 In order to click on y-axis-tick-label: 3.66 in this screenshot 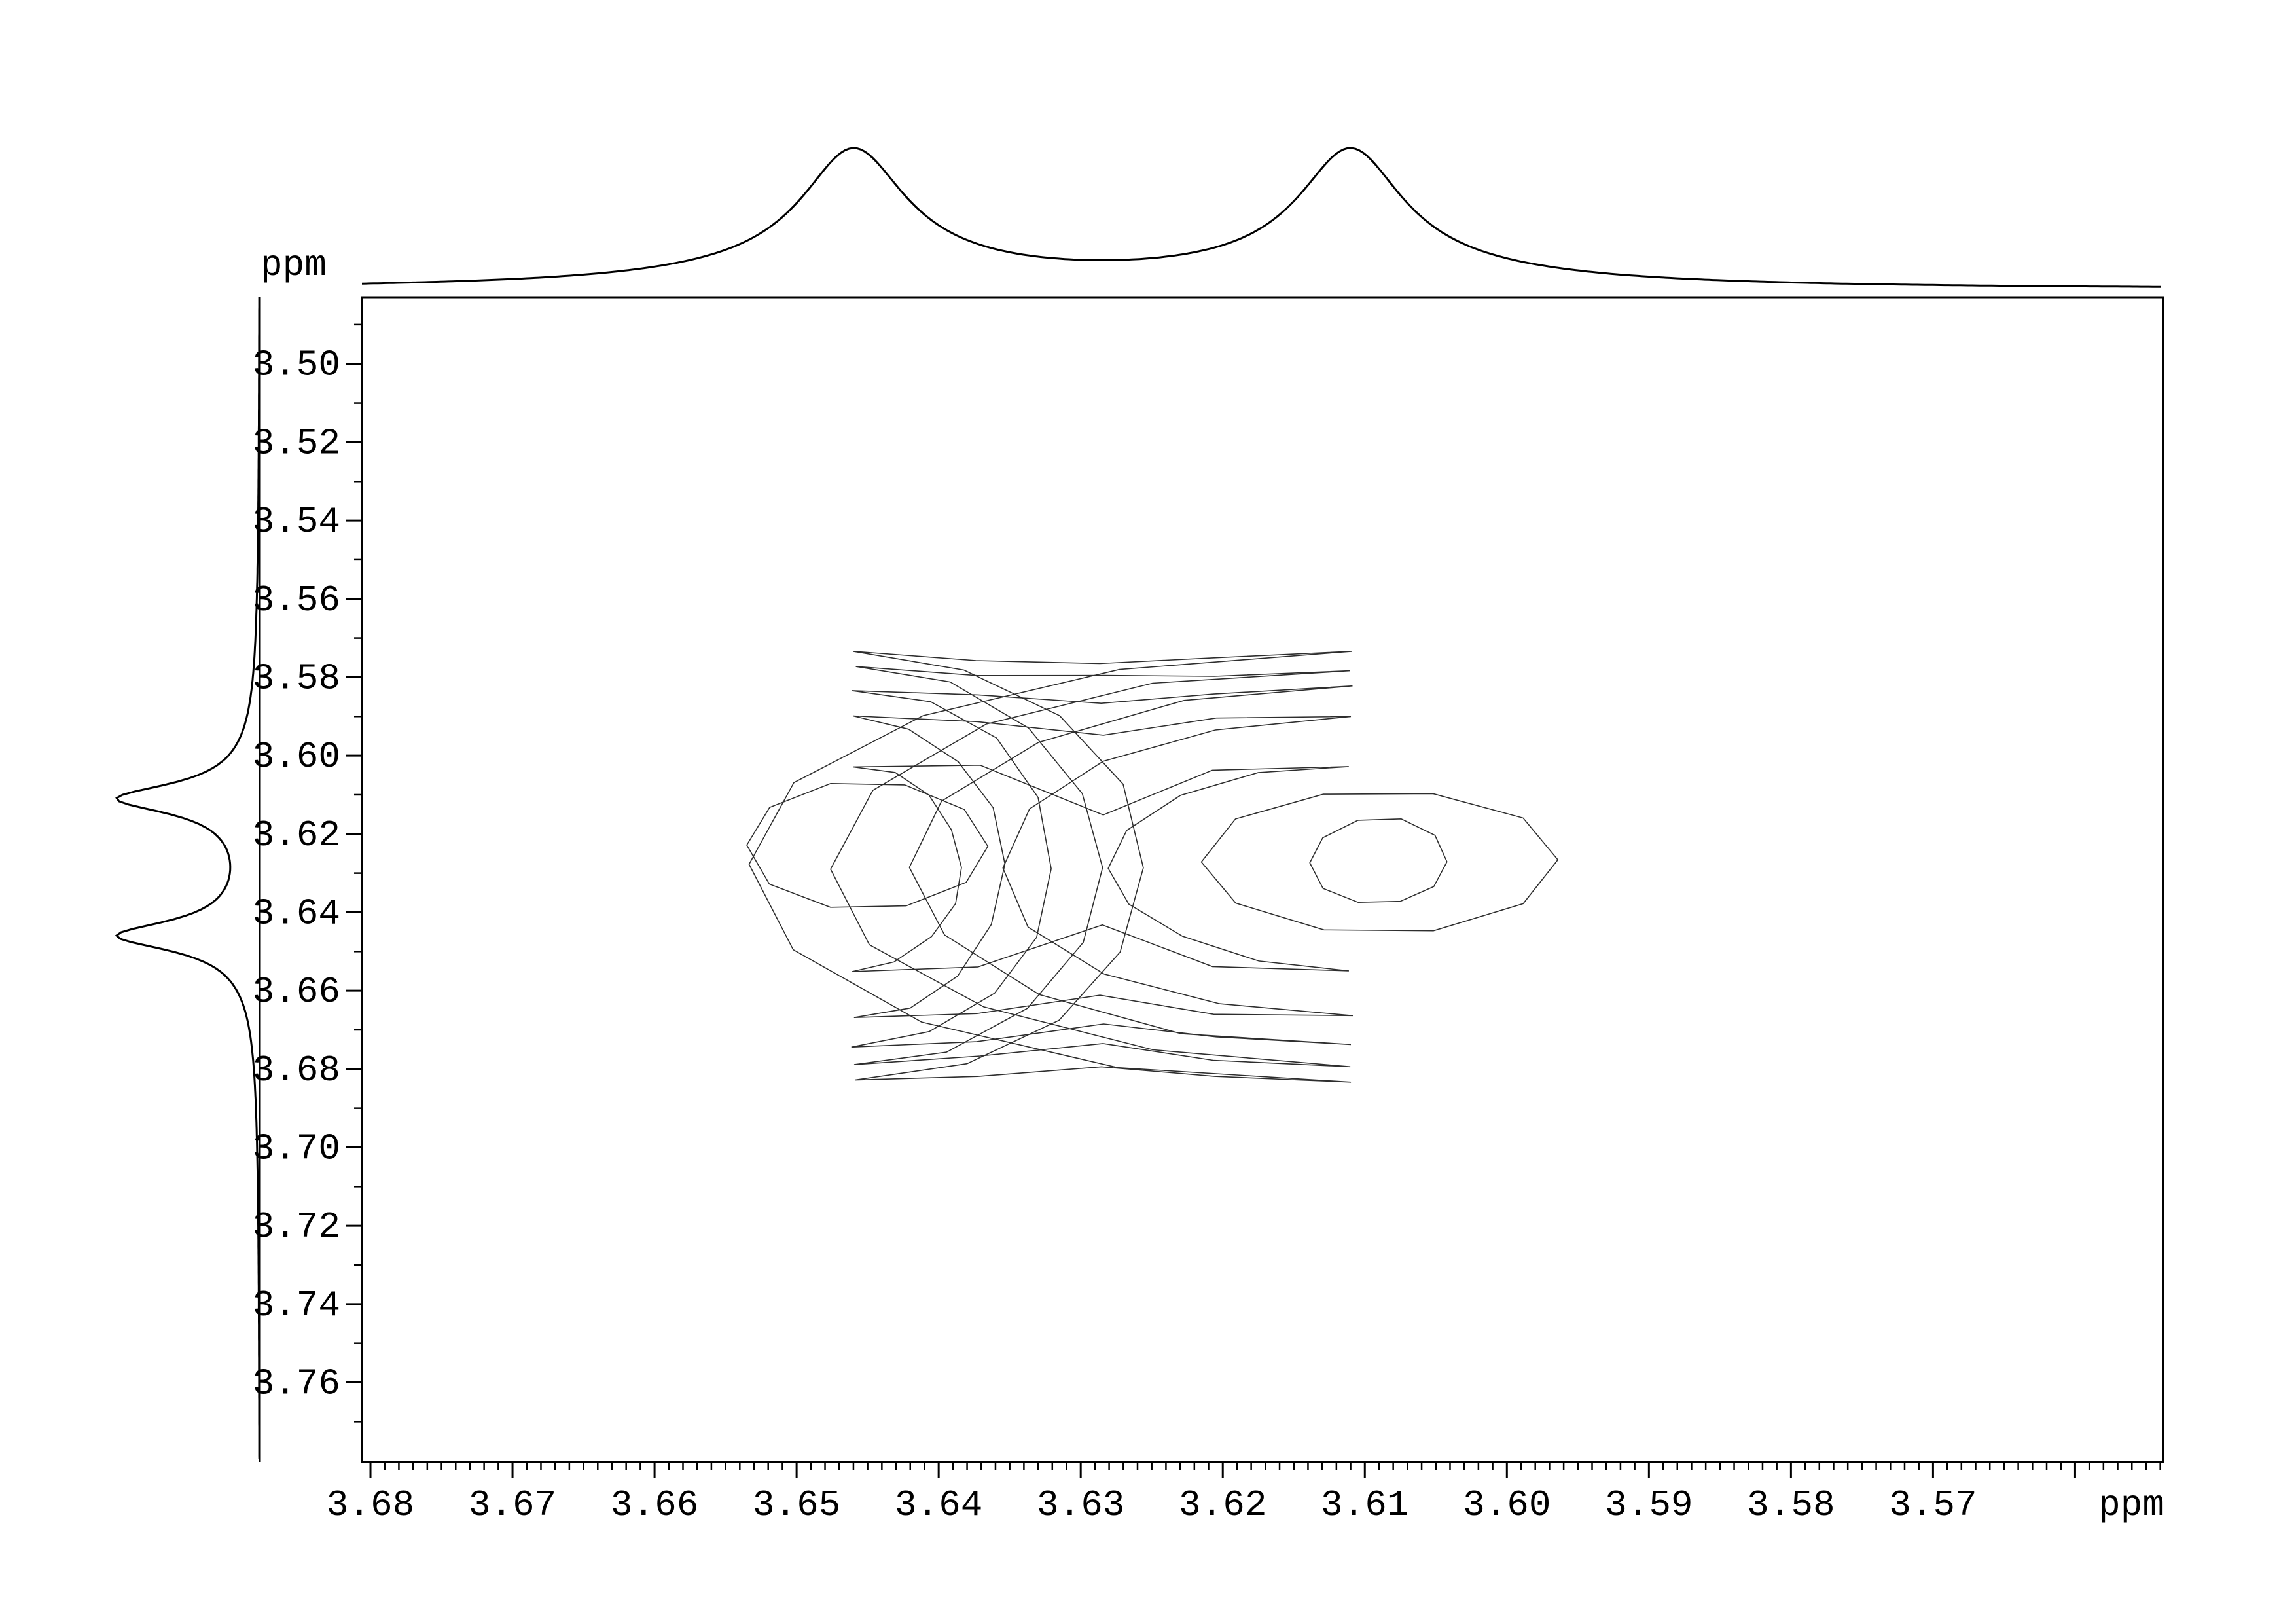, I will do `click(296, 992)`.